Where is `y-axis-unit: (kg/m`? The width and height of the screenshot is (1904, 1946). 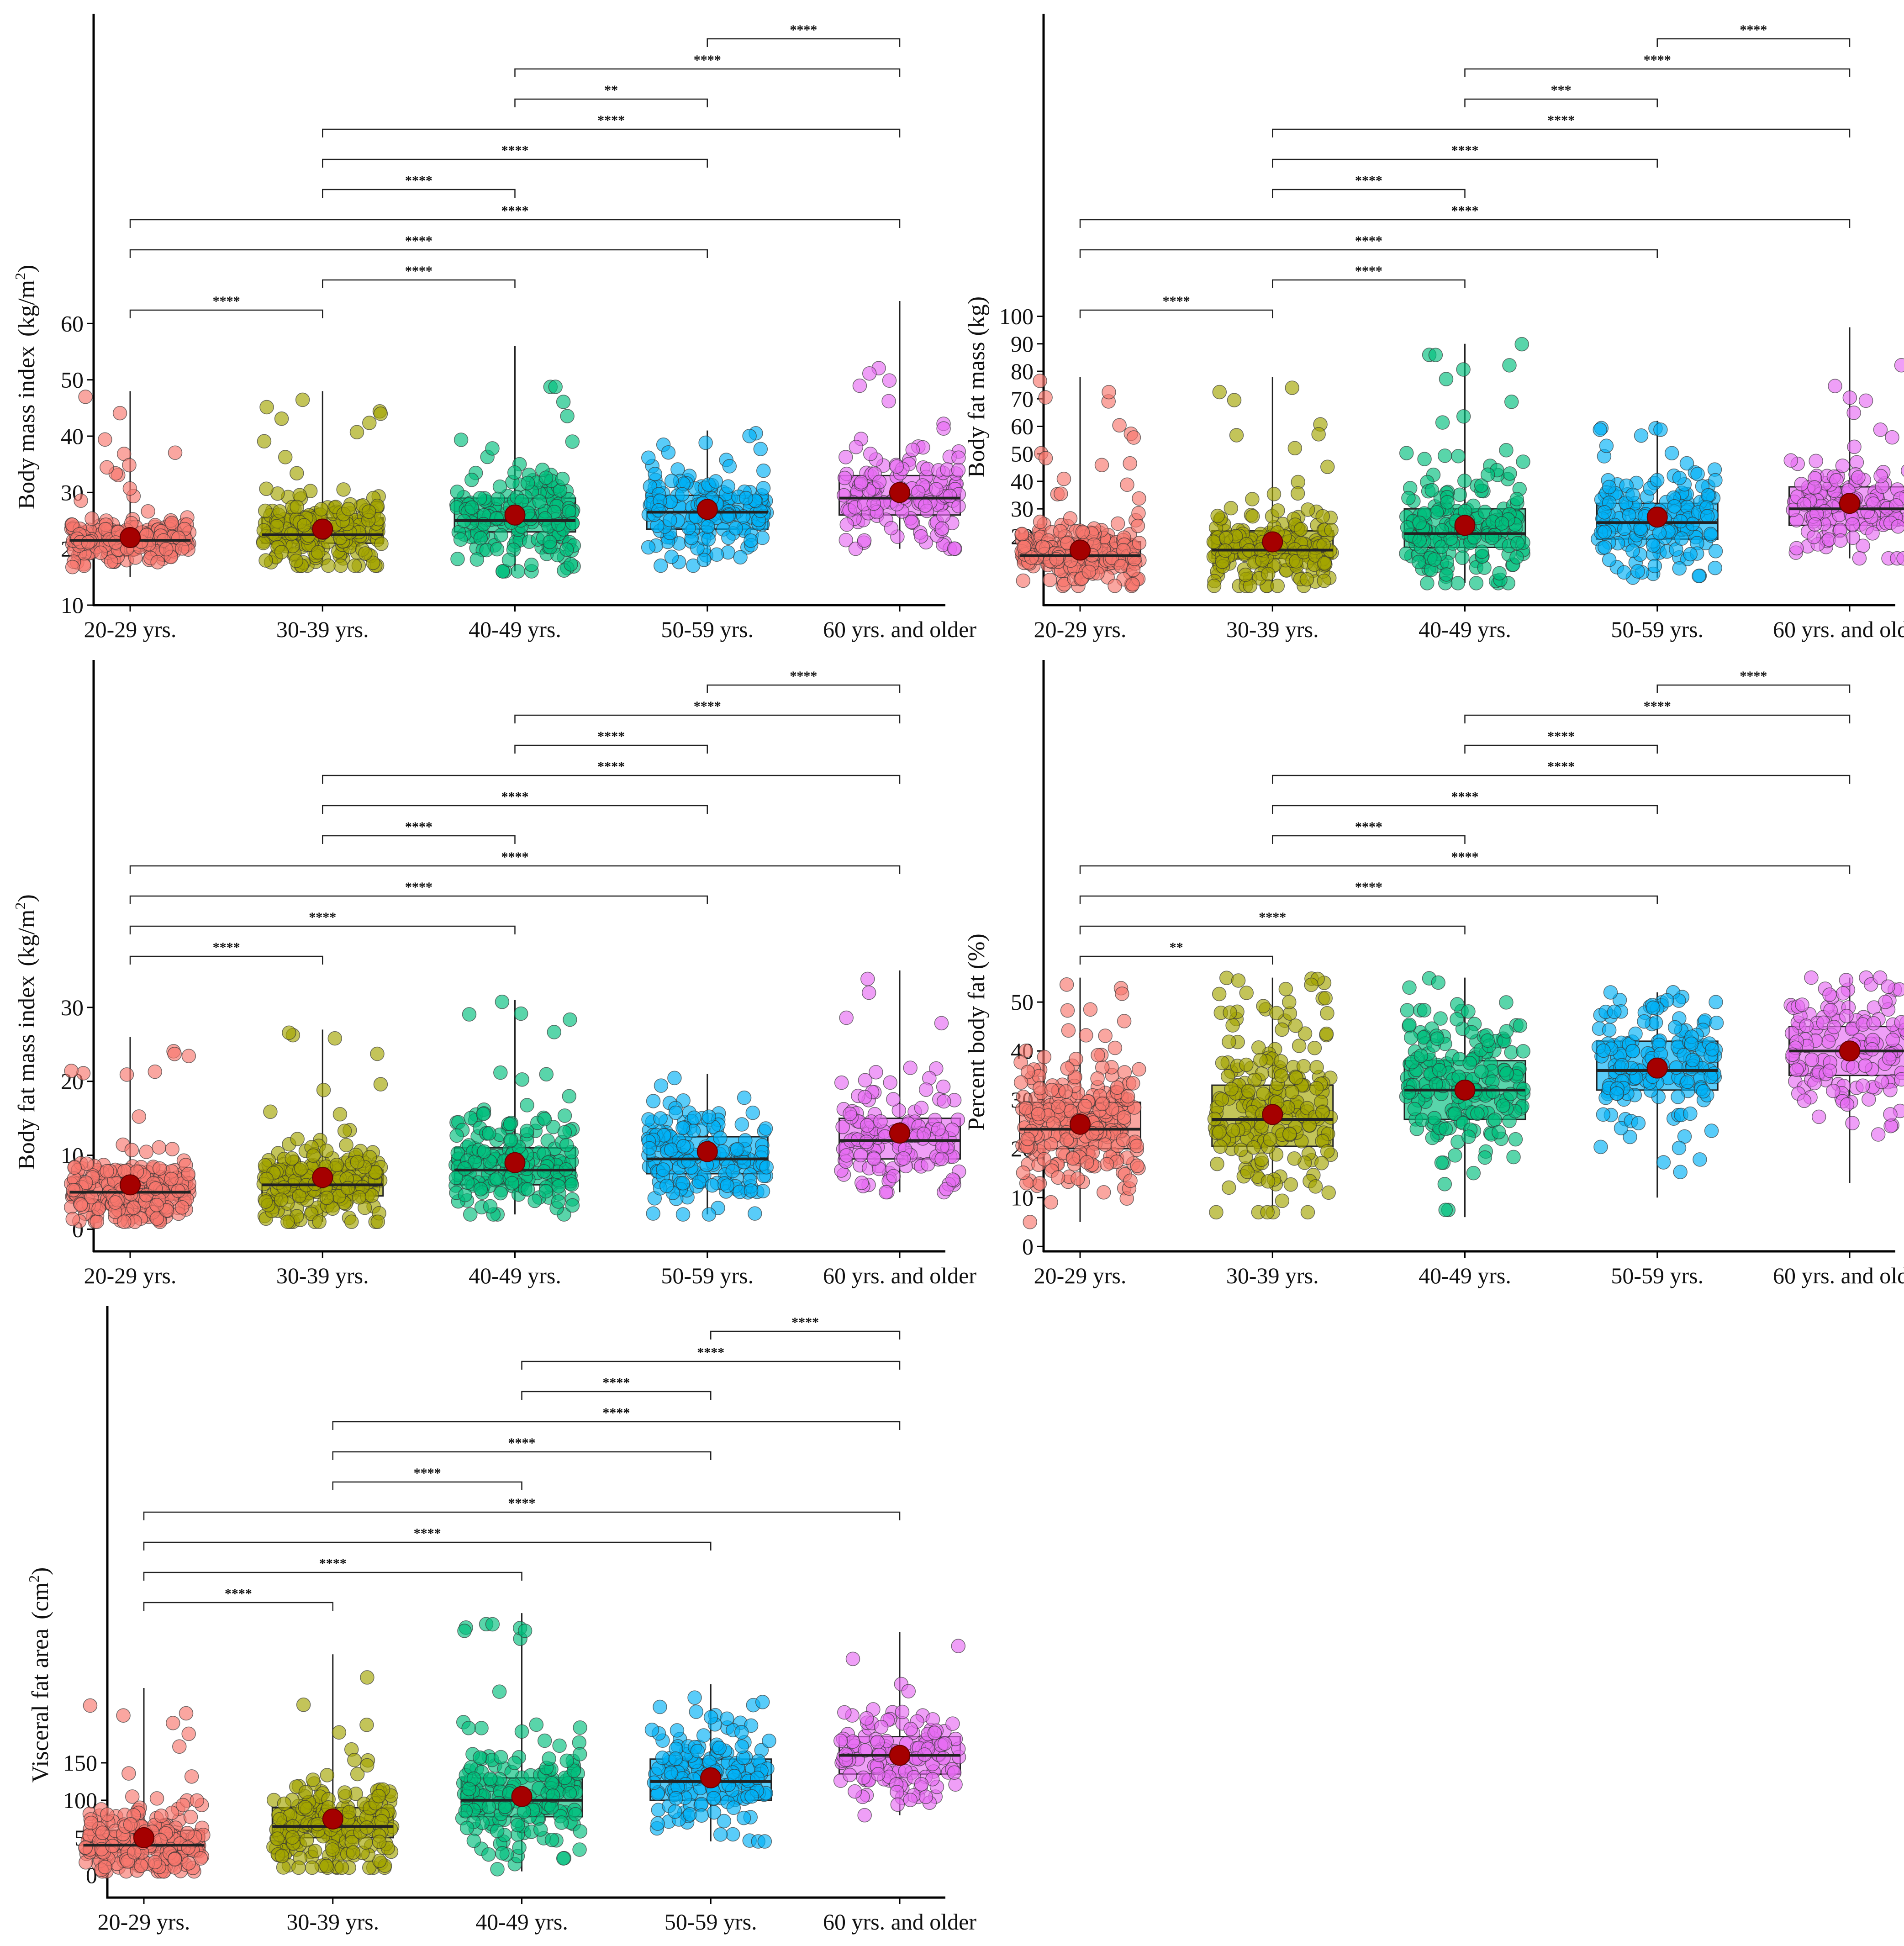
y-axis-unit: (kg/m is located at coordinates (27, 309).